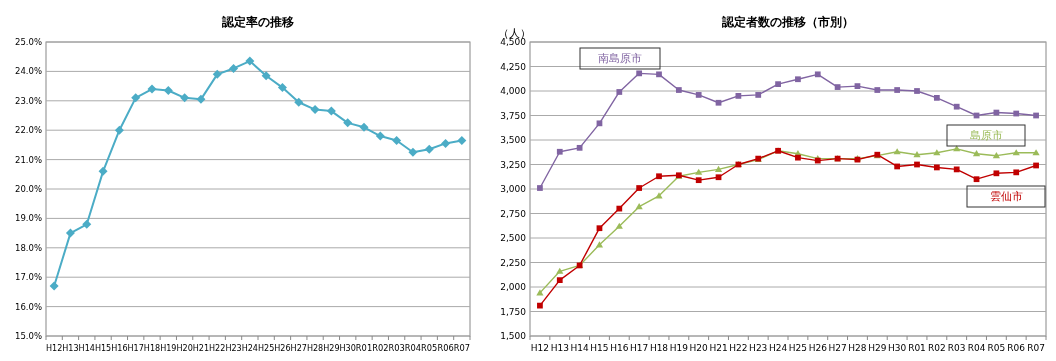 The width and height of the screenshot is (1056, 361). I want to click on y-tick-label: 21.0%, so click(28, 159).